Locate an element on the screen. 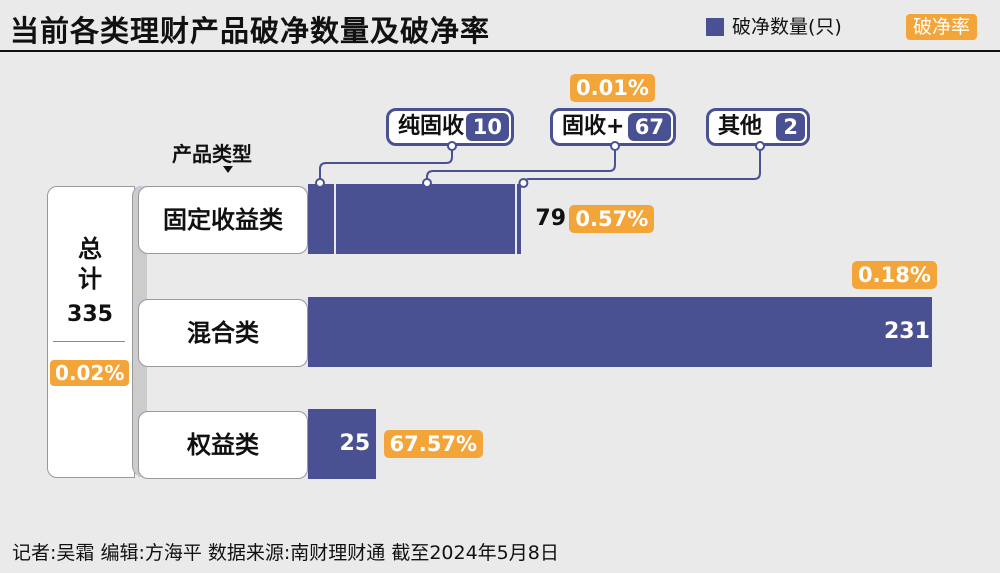 The height and width of the screenshot is (573, 1000). sub-type-name: 其他 is located at coordinates (740, 126).